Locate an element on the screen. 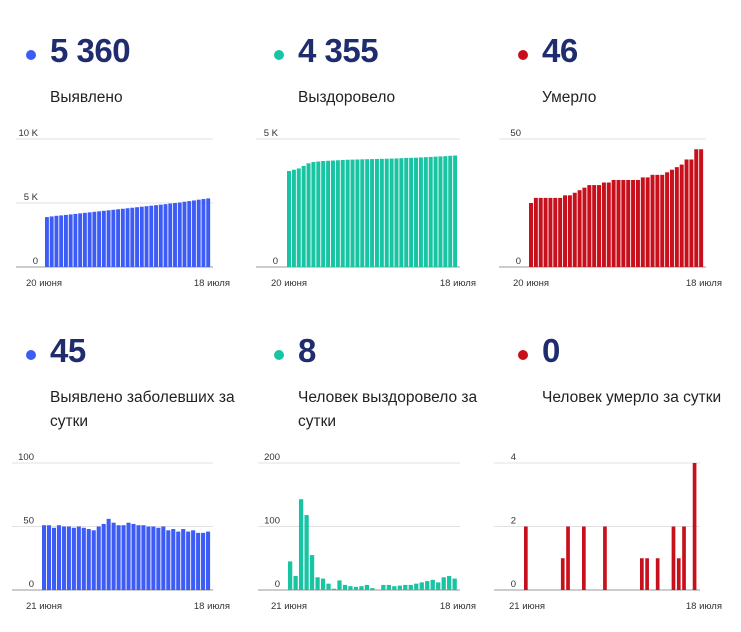 The image size is (741, 632). total-value: 0 is located at coordinates (551, 350).